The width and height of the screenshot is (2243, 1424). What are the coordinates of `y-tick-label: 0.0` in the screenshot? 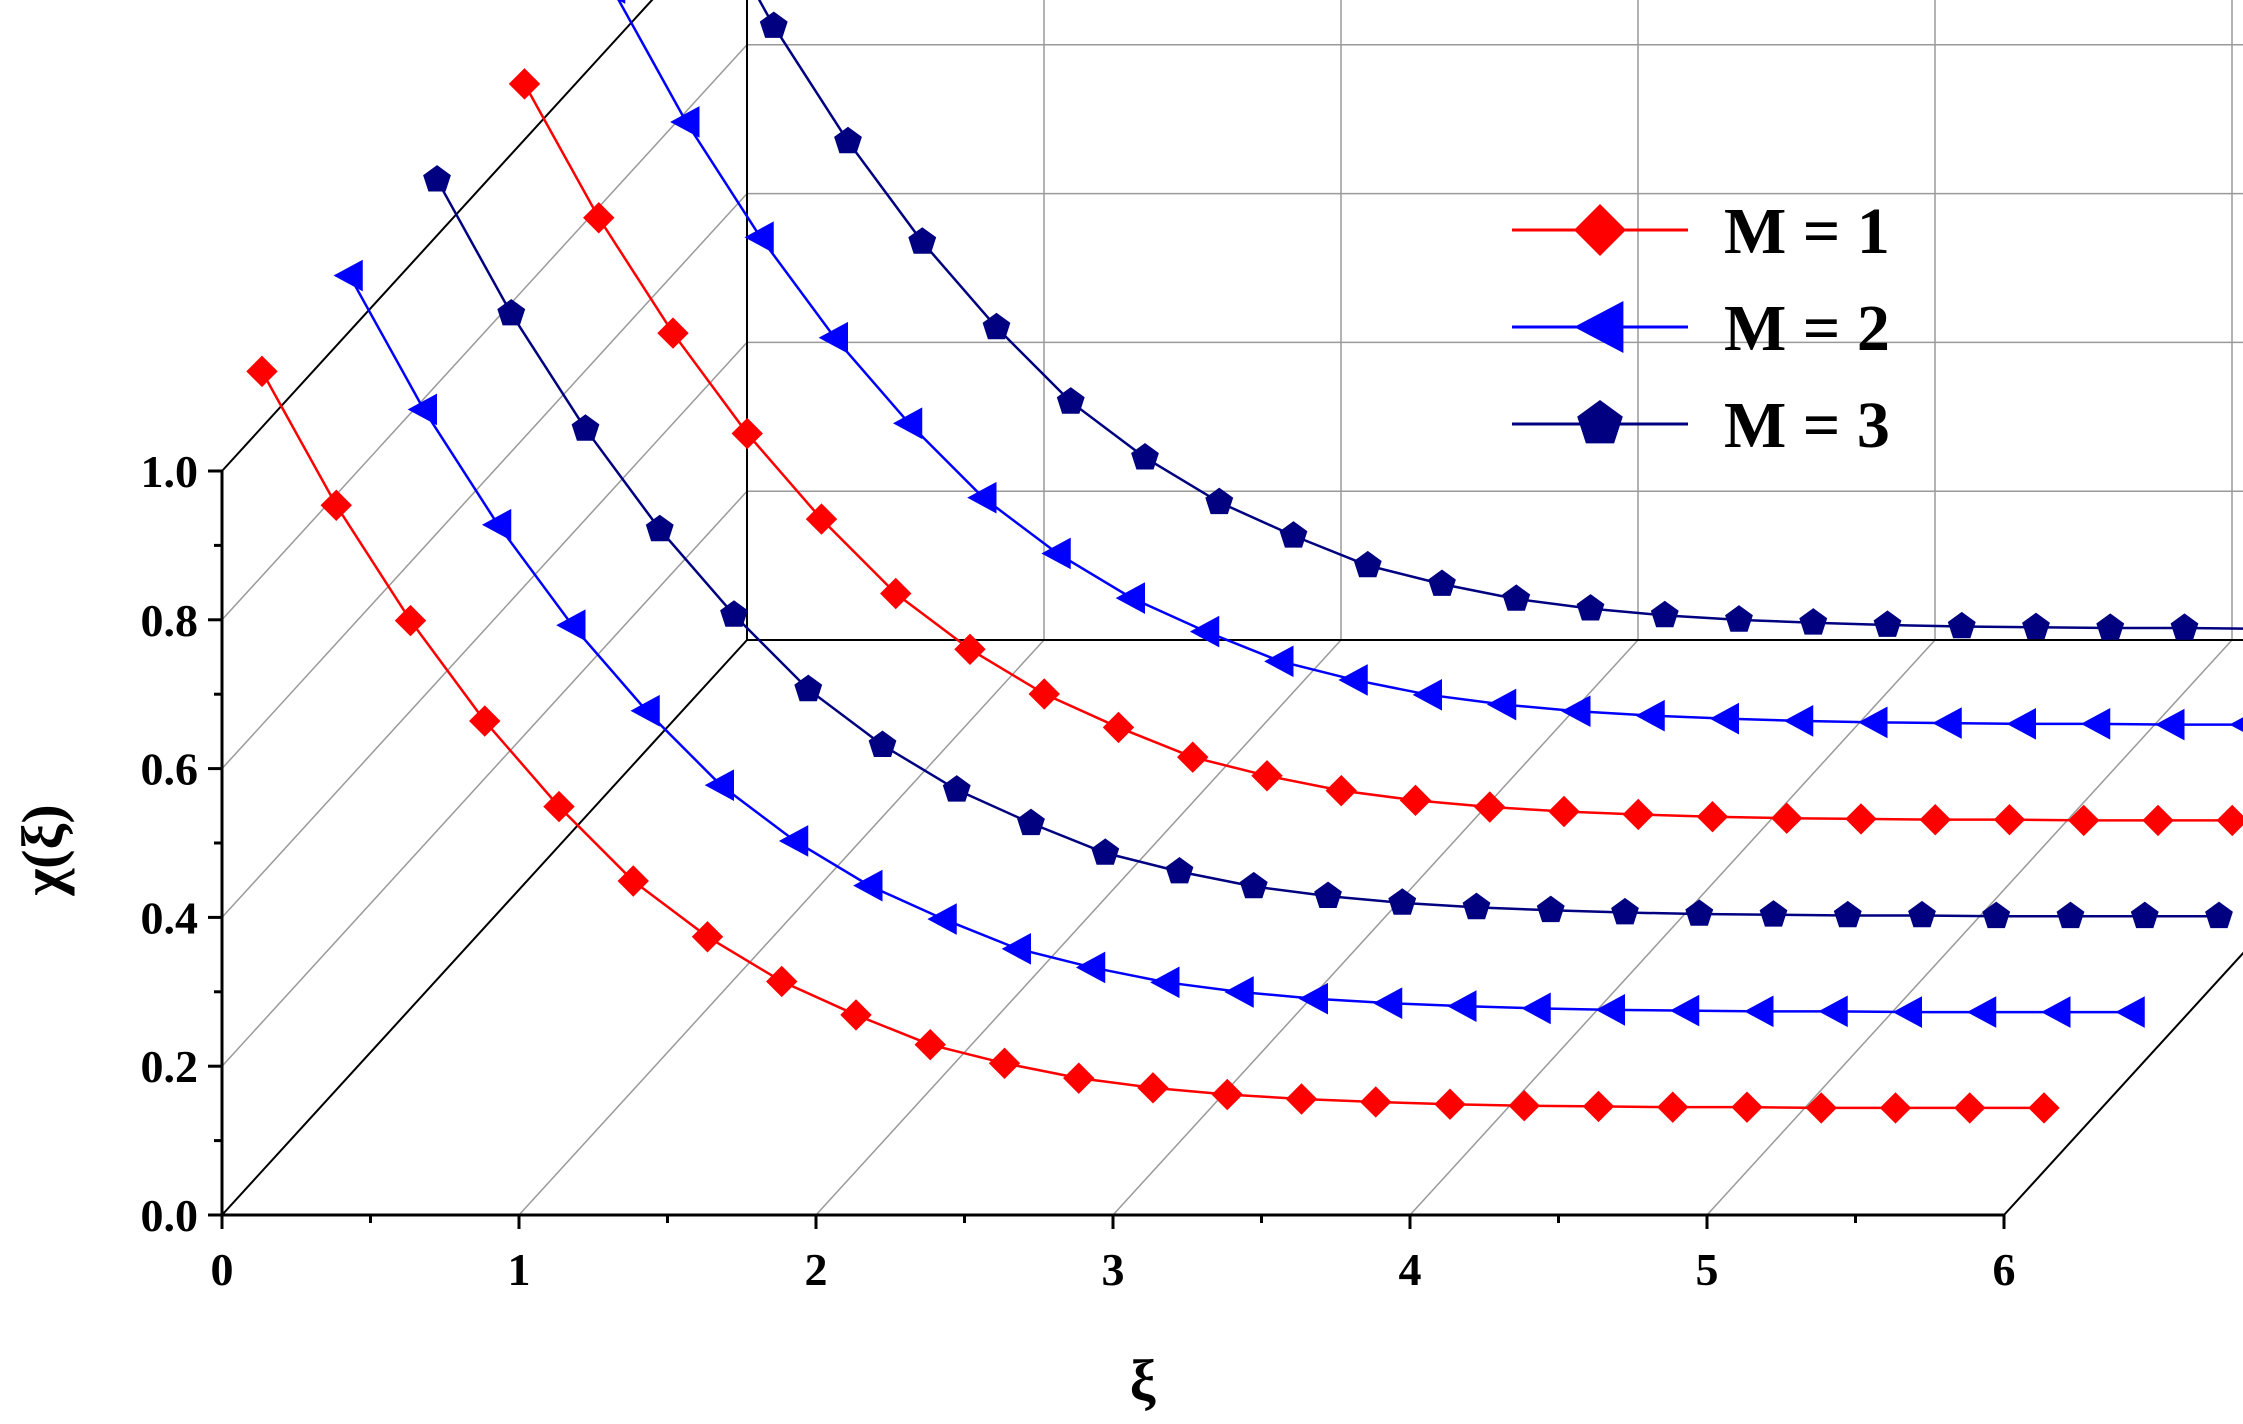 It's located at (170, 1215).